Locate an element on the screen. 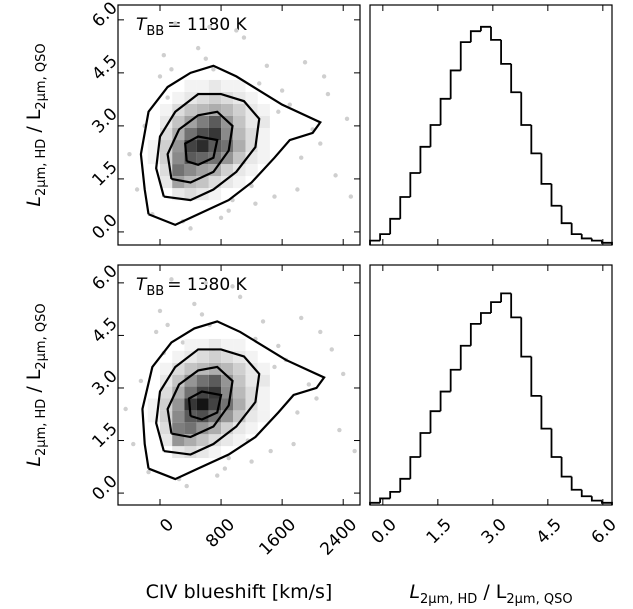 This screenshot has height=609, width=633. x-tick-label: 2400 is located at coordinates (338, 537).